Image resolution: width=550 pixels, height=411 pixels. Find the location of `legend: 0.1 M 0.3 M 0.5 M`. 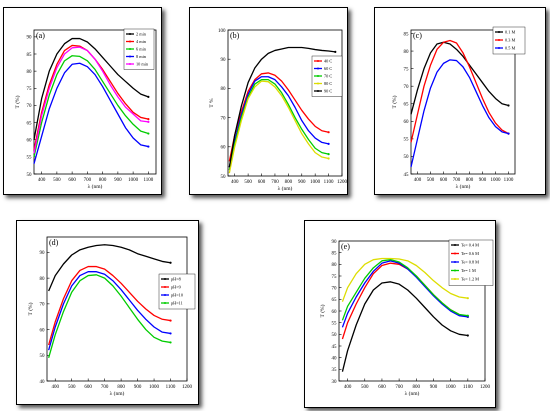

legend: 0.1 M 0.3 M 0.5 M is located at coordinates (509, 40).